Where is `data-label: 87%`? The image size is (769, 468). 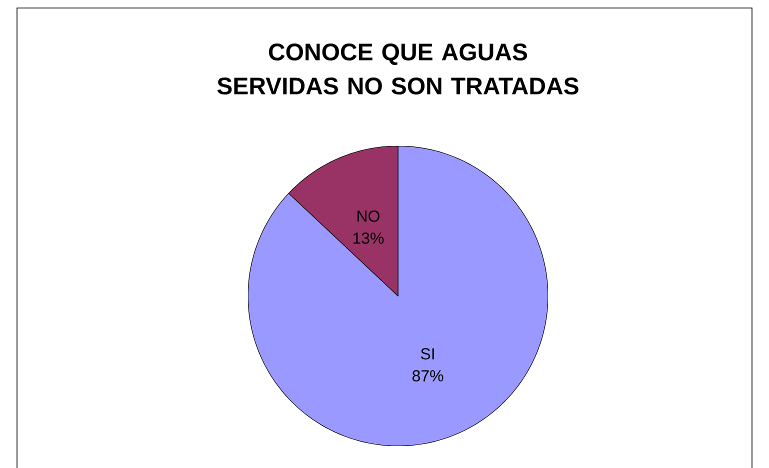 data-label: 87% is located at coordinates (428, 376).